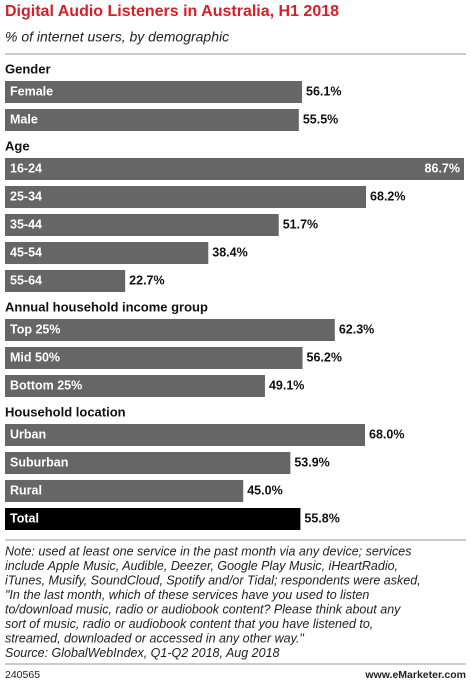 The width and height of the screenshot is (471, 685). What do you see at coordinates (321, 518) in the screenshot?
I see `value-label: 55.8%` at bounding box center [321, 518].